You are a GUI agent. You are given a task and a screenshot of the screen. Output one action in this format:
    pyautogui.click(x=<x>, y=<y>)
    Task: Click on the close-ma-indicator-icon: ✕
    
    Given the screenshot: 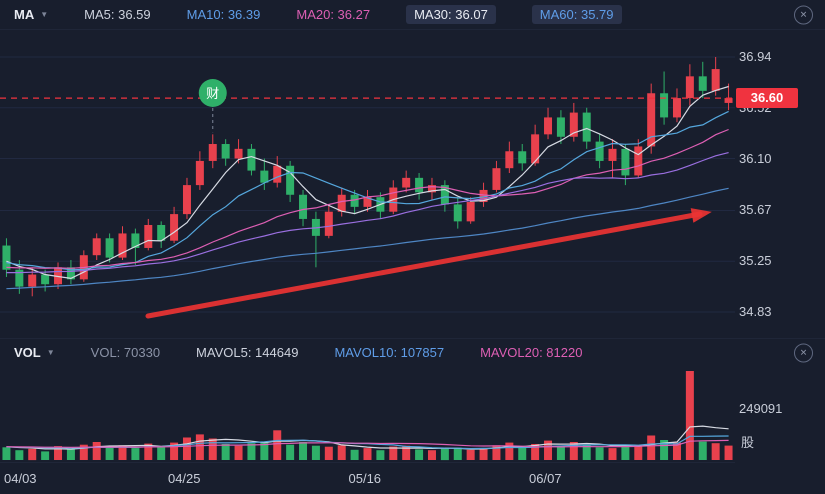 What is the action you would take?
    pyautogui.click(x=803, y=14)
    